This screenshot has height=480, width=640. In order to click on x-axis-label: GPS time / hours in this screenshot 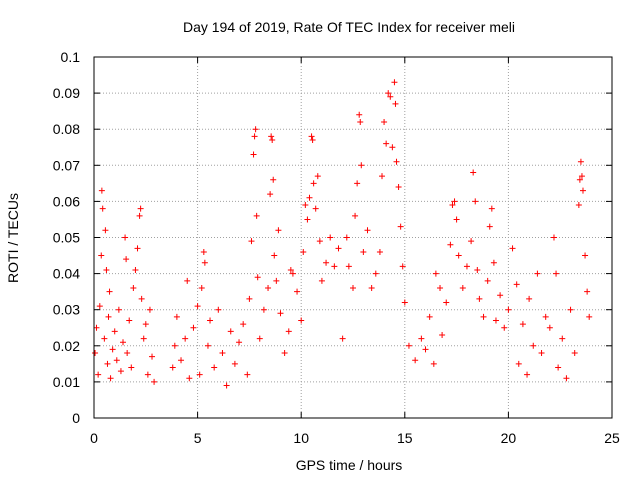, I will do `click(349, 465)`.